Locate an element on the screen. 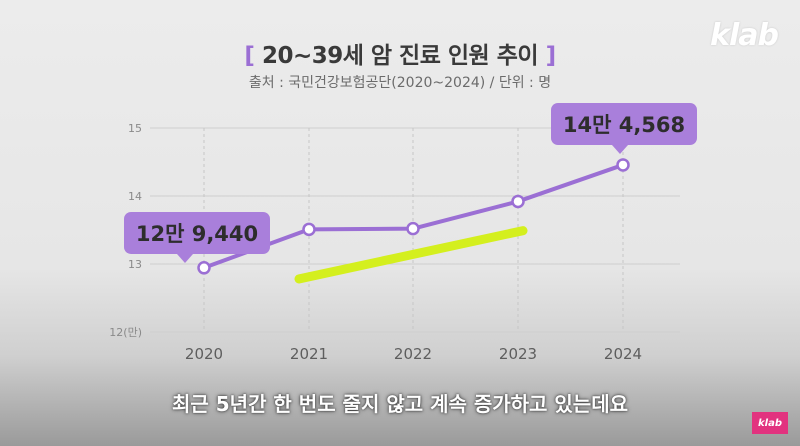 The height and width of the screenshot is (446, 800). data-label: 12만 9,440 is located at coordinates (197, 234).